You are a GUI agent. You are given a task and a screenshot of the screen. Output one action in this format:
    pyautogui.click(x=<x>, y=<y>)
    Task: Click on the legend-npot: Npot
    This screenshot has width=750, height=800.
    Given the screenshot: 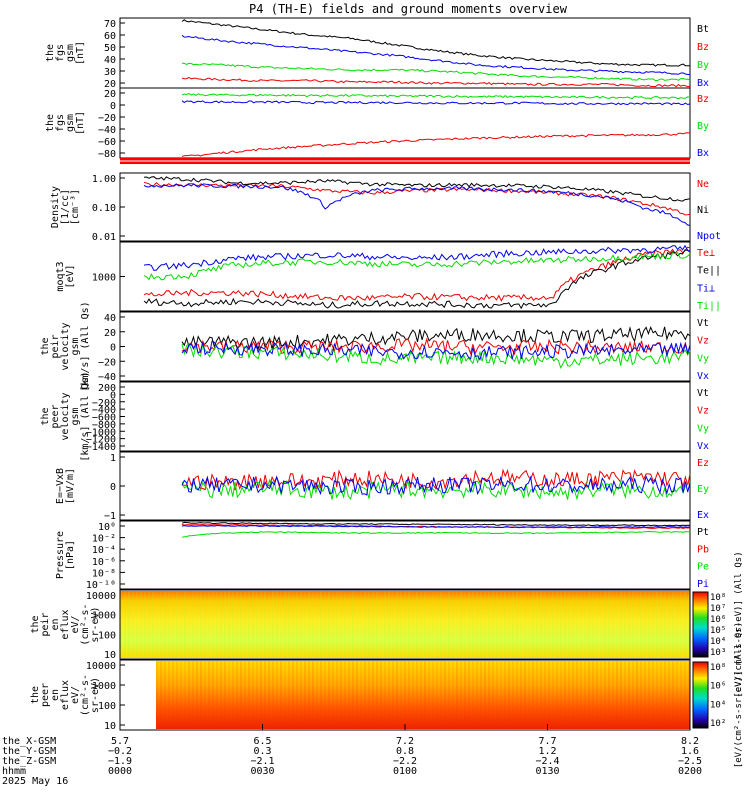 What is the action you would take?
    pyautogui.click(x=709, y=236)
    